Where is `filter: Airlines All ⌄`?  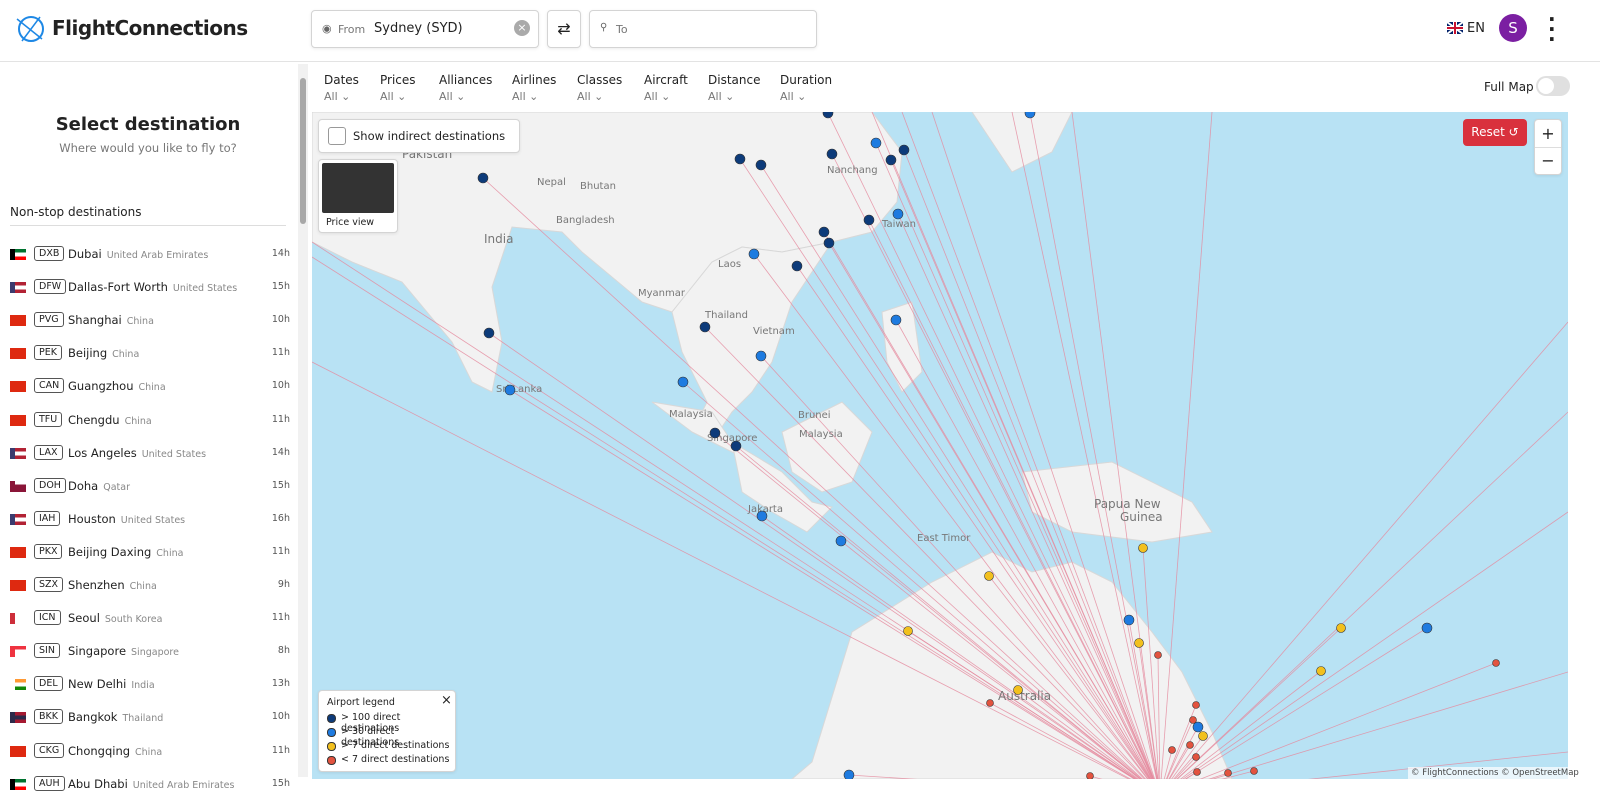 filter: Airlines All ⌄ is located at coordinates (534, 88).